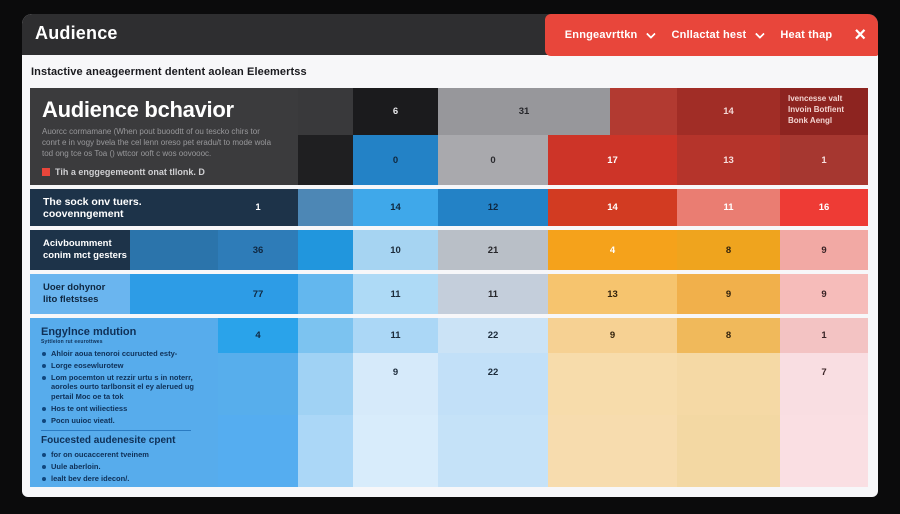 This screenshot has width=900, height=514. I want to click on seam-cell-top, so click(325, 111).